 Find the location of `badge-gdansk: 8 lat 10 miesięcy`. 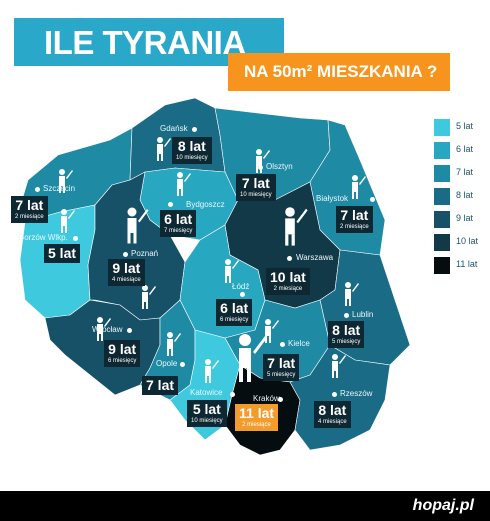

badge-gdansk: 8 lat 10 miesięcy is located at coordinates (192, 150).